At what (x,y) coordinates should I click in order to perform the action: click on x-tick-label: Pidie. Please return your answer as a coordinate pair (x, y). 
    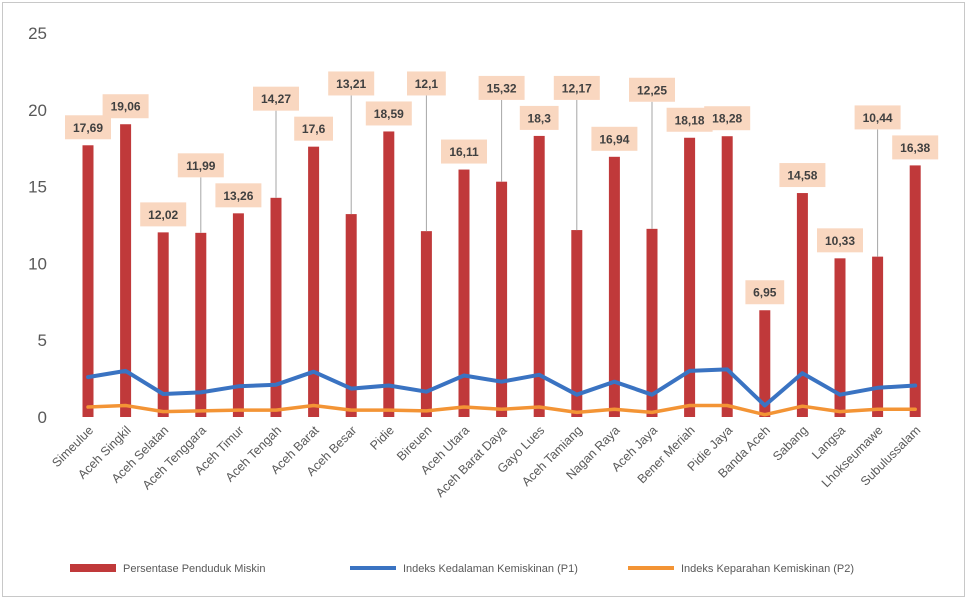
    Looking at the image, I should click on (382, 438).